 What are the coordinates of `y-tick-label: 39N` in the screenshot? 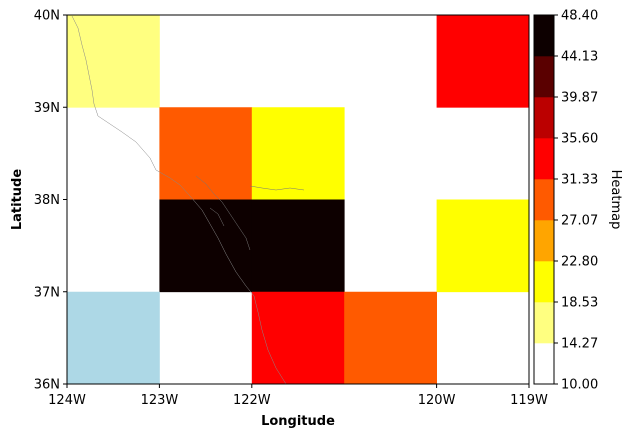 It's located at (47, 108).